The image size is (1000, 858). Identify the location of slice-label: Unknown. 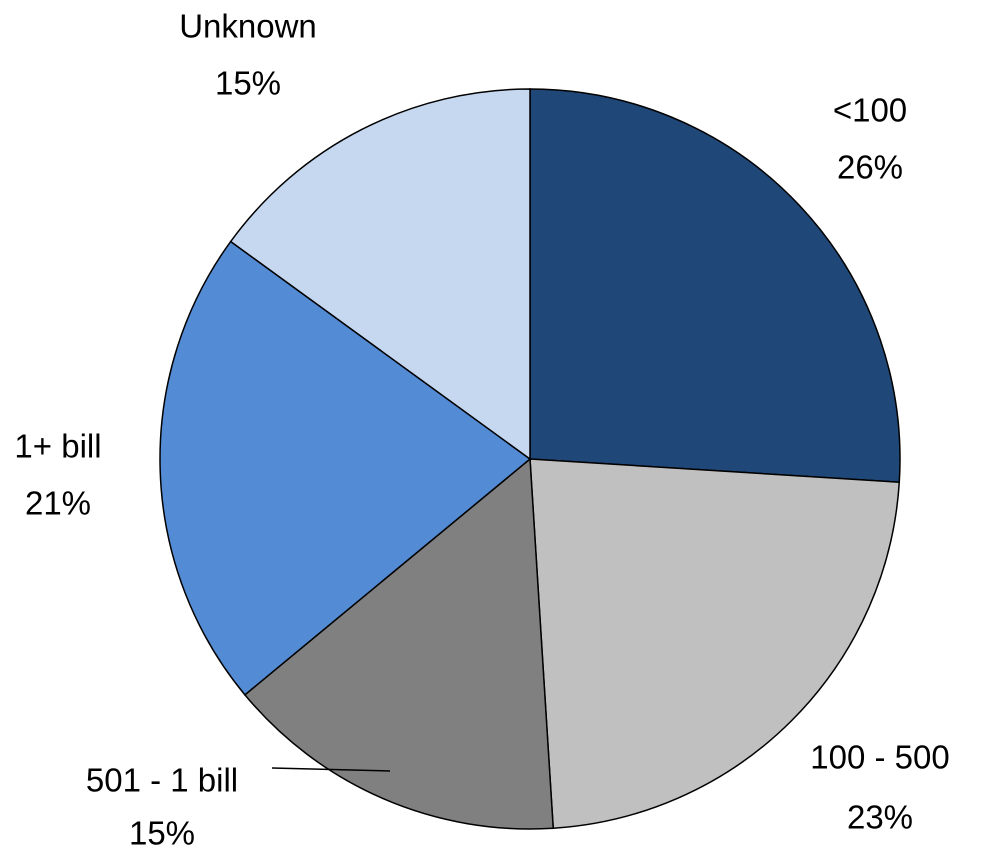
(248, 26).